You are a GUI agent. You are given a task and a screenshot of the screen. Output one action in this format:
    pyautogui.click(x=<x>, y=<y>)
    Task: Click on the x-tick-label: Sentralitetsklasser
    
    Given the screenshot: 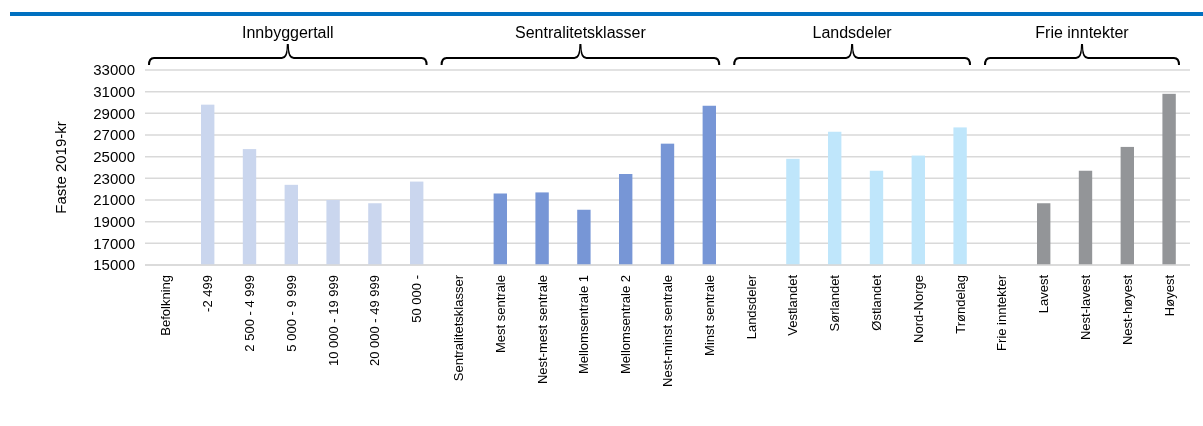 What is the action you would take?
    pyautogui.click(x=459, y=328)
    